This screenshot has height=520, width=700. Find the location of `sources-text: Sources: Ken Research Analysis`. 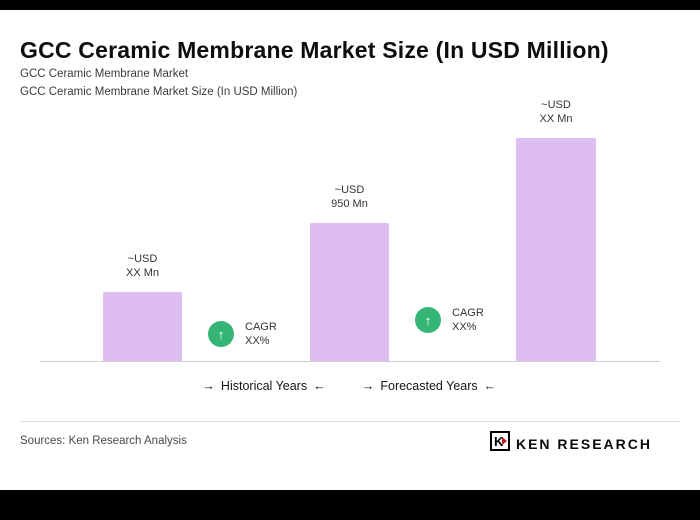

sources-text: Sources: Ken Research Analysis is located at coordinates (103, 441).